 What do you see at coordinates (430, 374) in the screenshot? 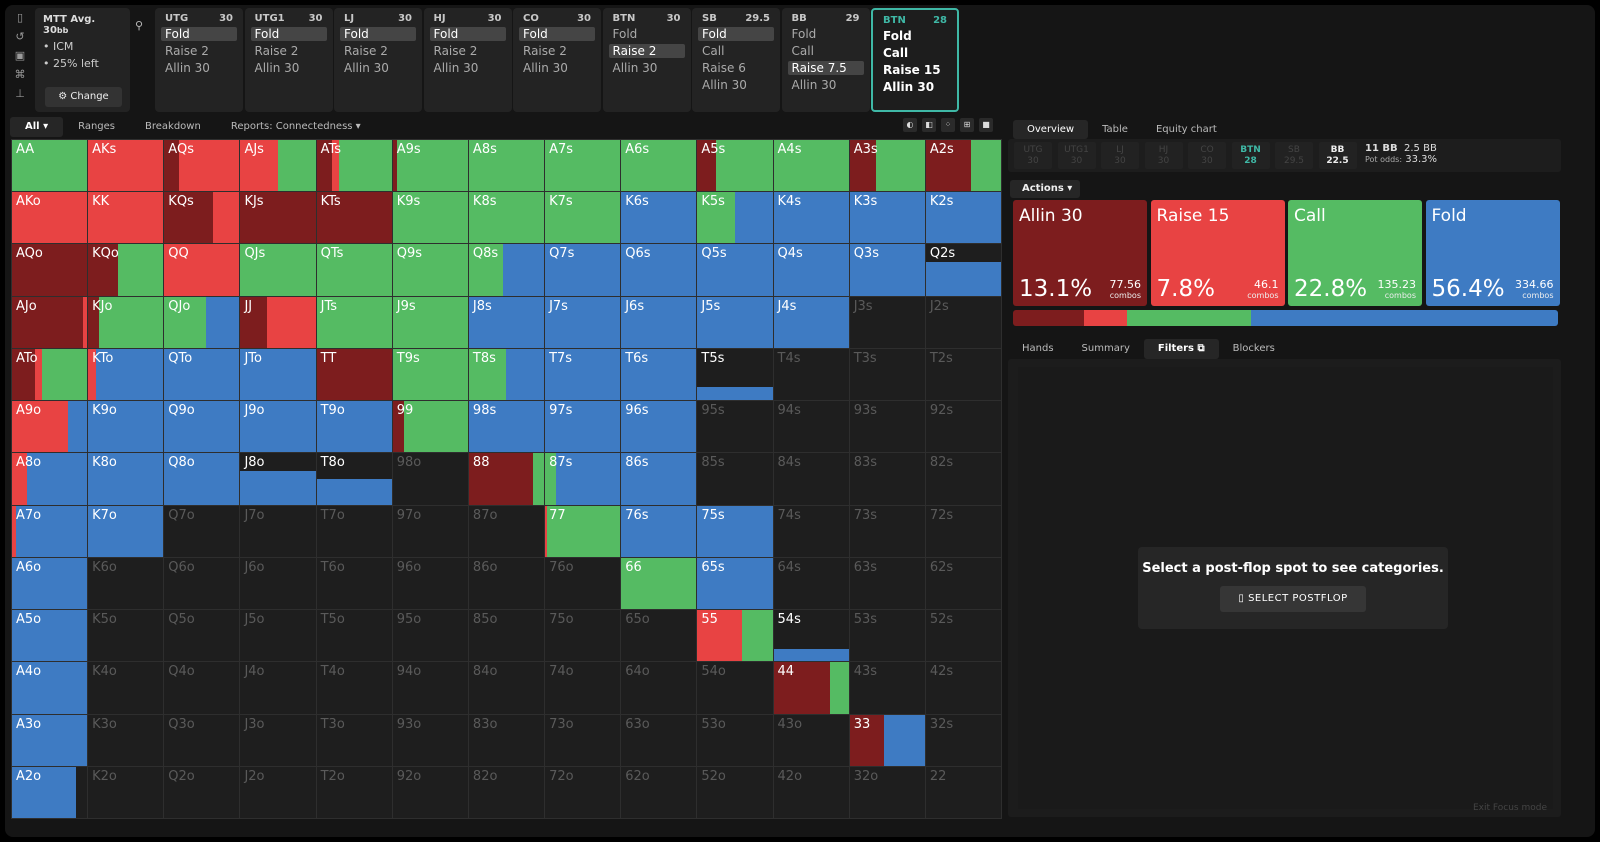
I see `hand-cell: T9s` at bounding box center [430, 374].